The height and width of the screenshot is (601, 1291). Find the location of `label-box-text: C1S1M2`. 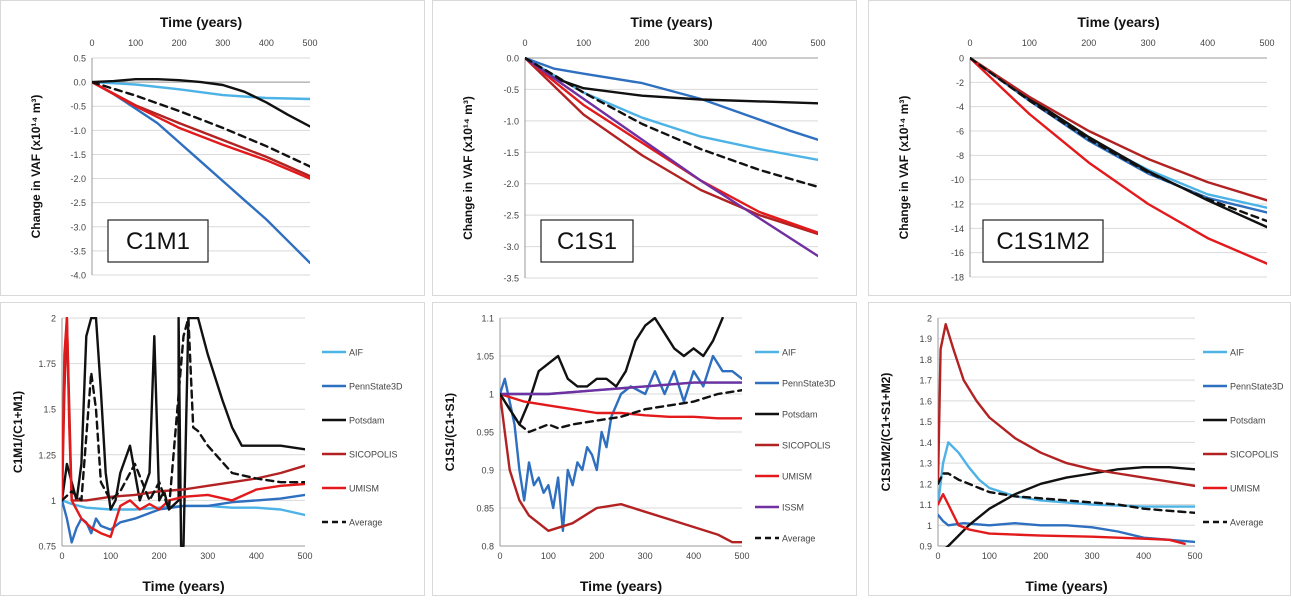

label-box-text: C1S1M2 is located at coordinates (1042, 241).